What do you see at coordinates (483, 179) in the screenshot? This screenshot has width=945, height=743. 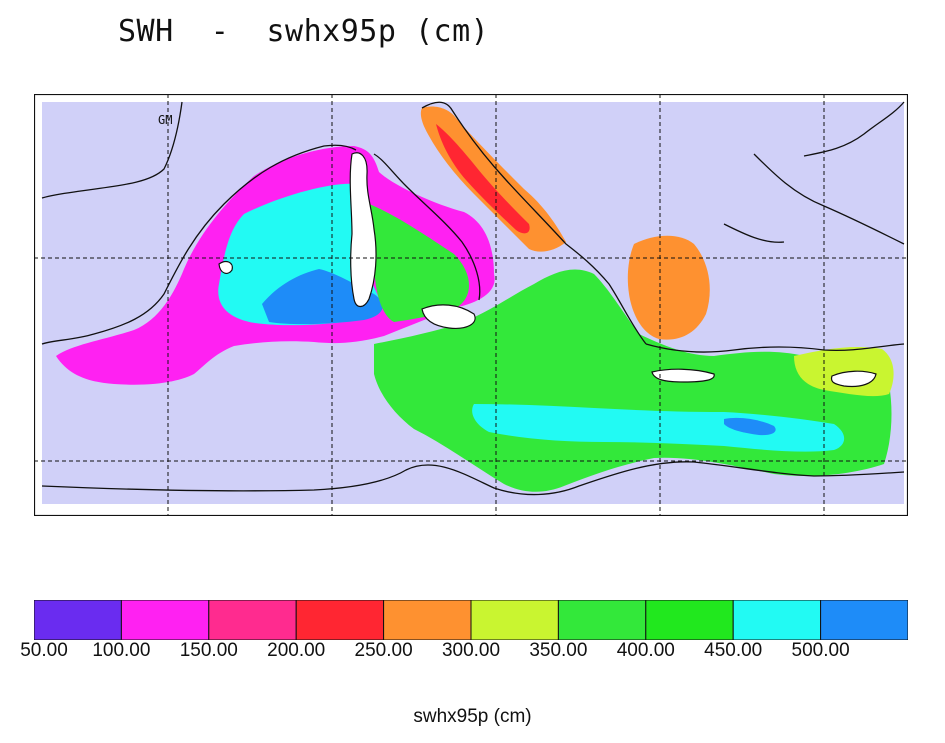 I see `sea-region-adriatic-inner` at bounding box center [483, 179].